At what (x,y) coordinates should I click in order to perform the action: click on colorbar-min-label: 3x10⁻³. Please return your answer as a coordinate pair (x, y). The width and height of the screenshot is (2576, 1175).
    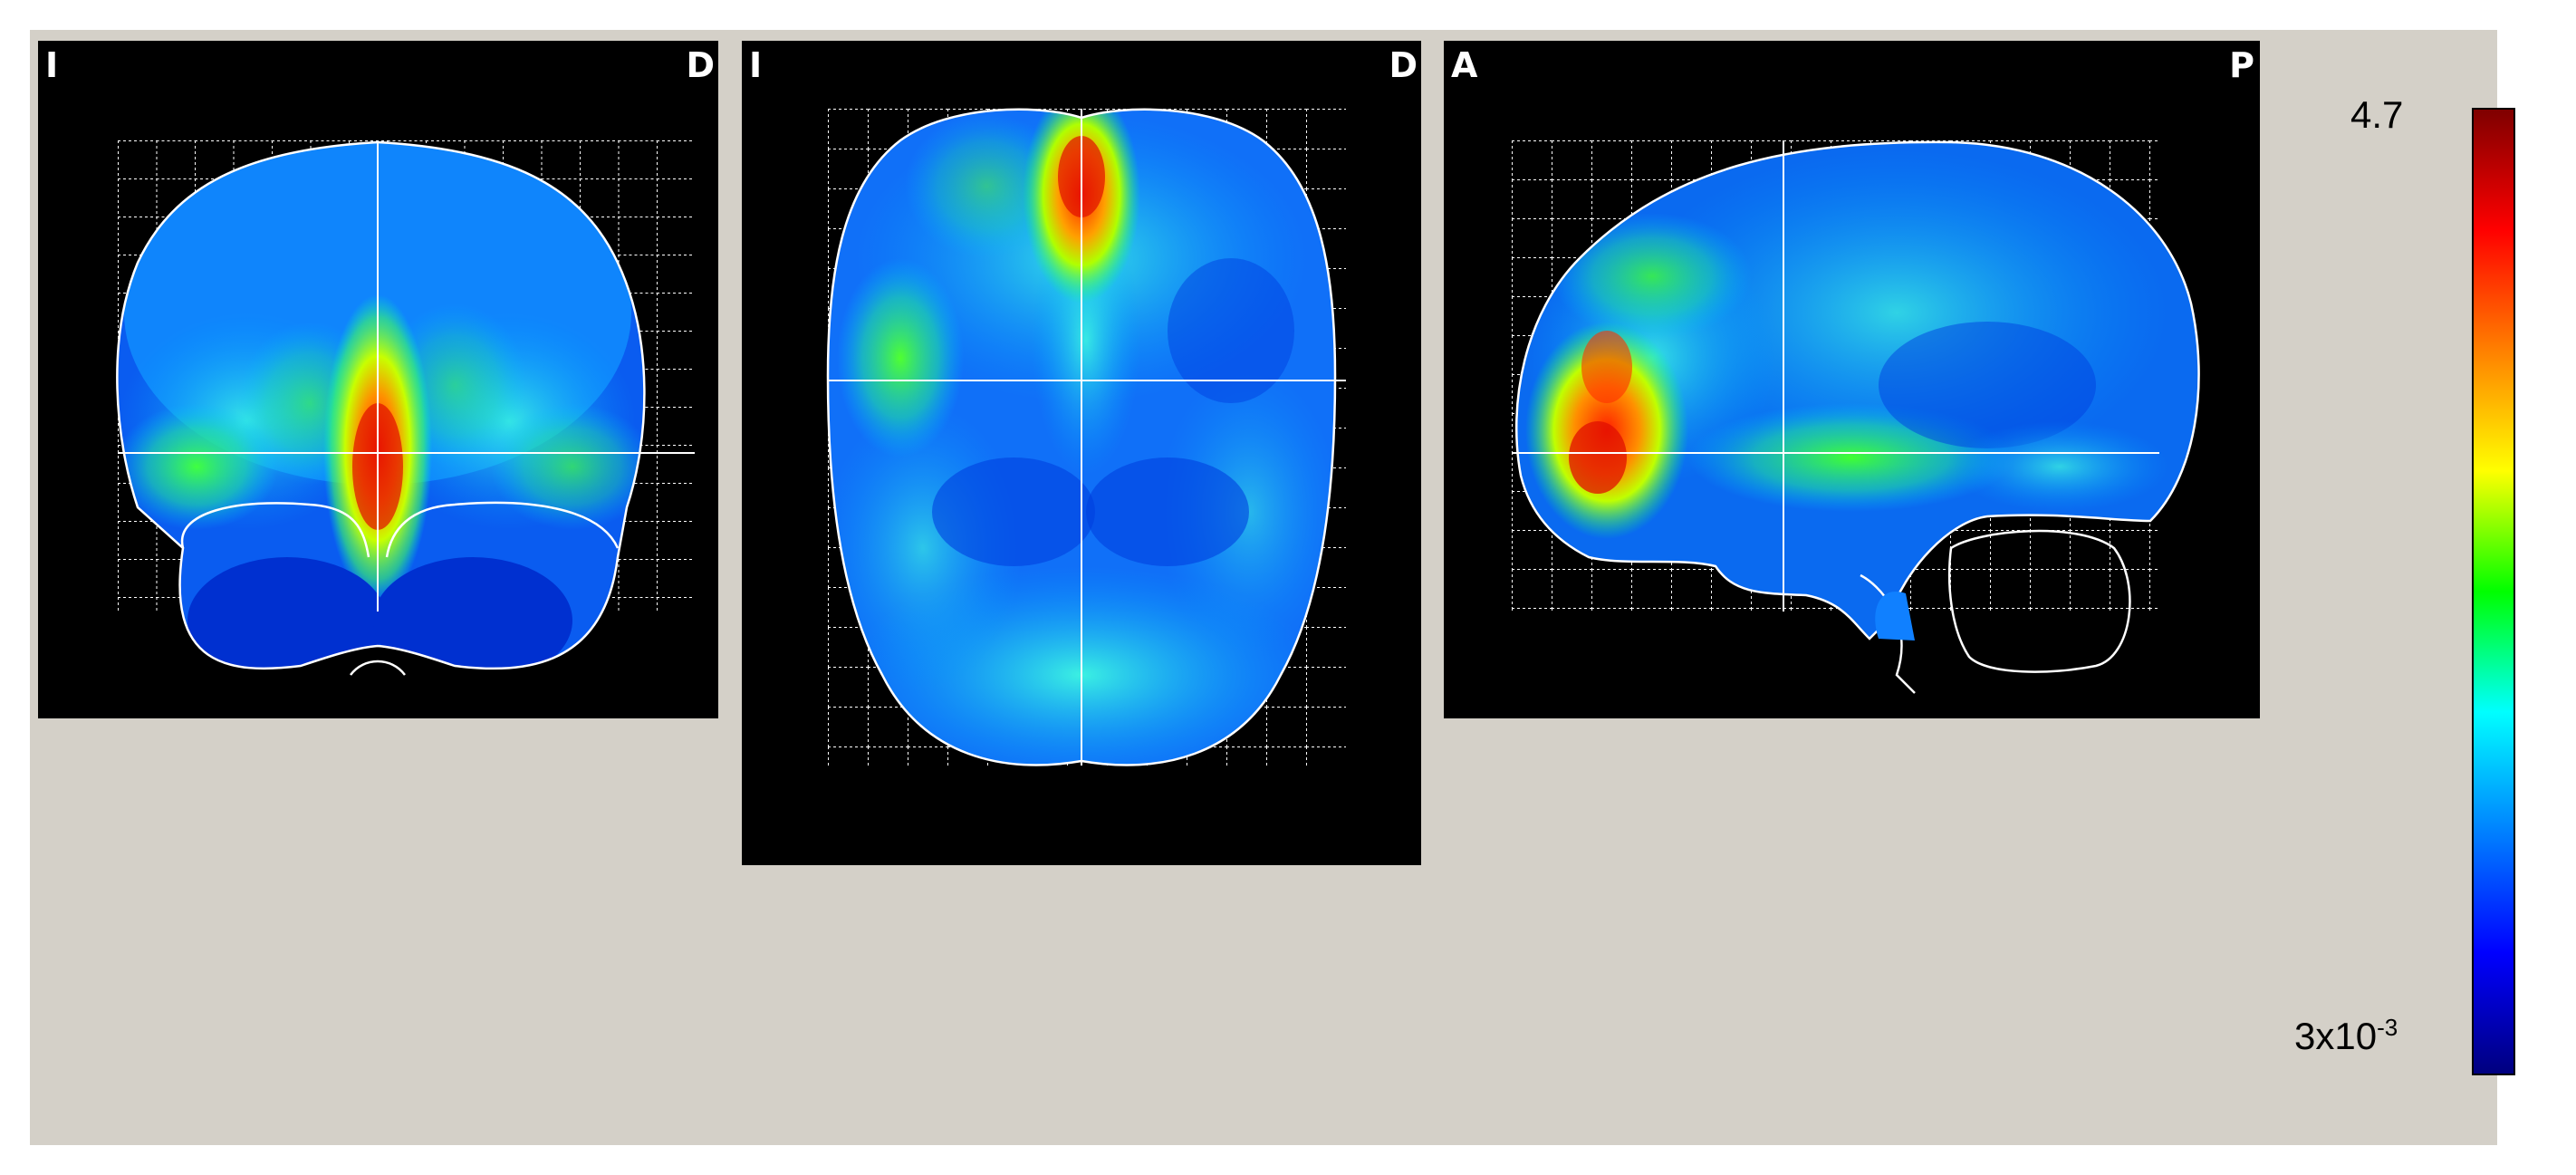
    Looking at the image, I should click on (2346, 1036).